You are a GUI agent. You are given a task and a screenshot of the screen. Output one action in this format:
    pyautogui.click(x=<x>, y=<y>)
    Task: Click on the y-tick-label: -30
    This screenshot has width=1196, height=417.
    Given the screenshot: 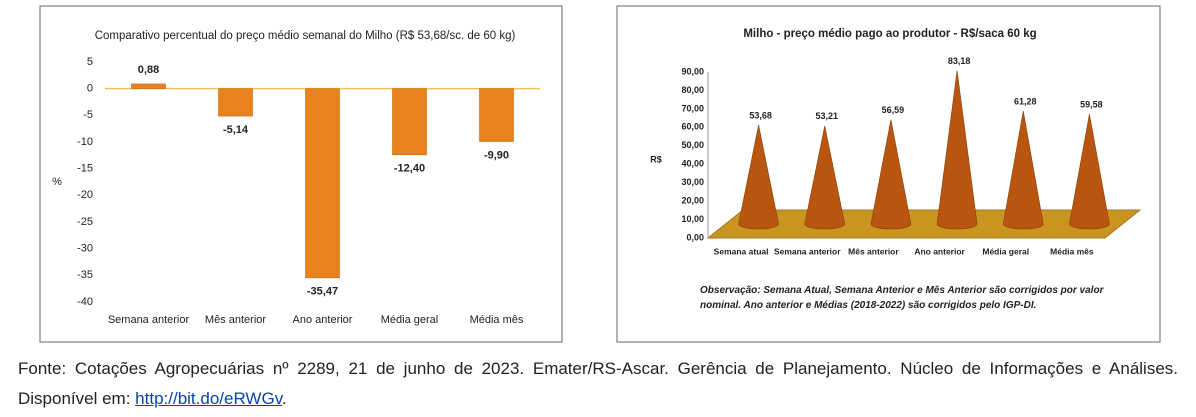 What is the action you would take?
    pyautogui.click(x=85, y=249)
    